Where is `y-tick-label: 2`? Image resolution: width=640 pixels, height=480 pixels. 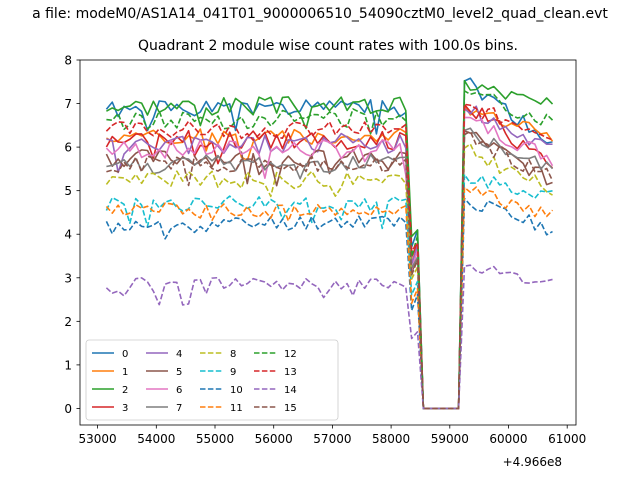
y-tick-label: 2 is located at coordinates (68, 322).